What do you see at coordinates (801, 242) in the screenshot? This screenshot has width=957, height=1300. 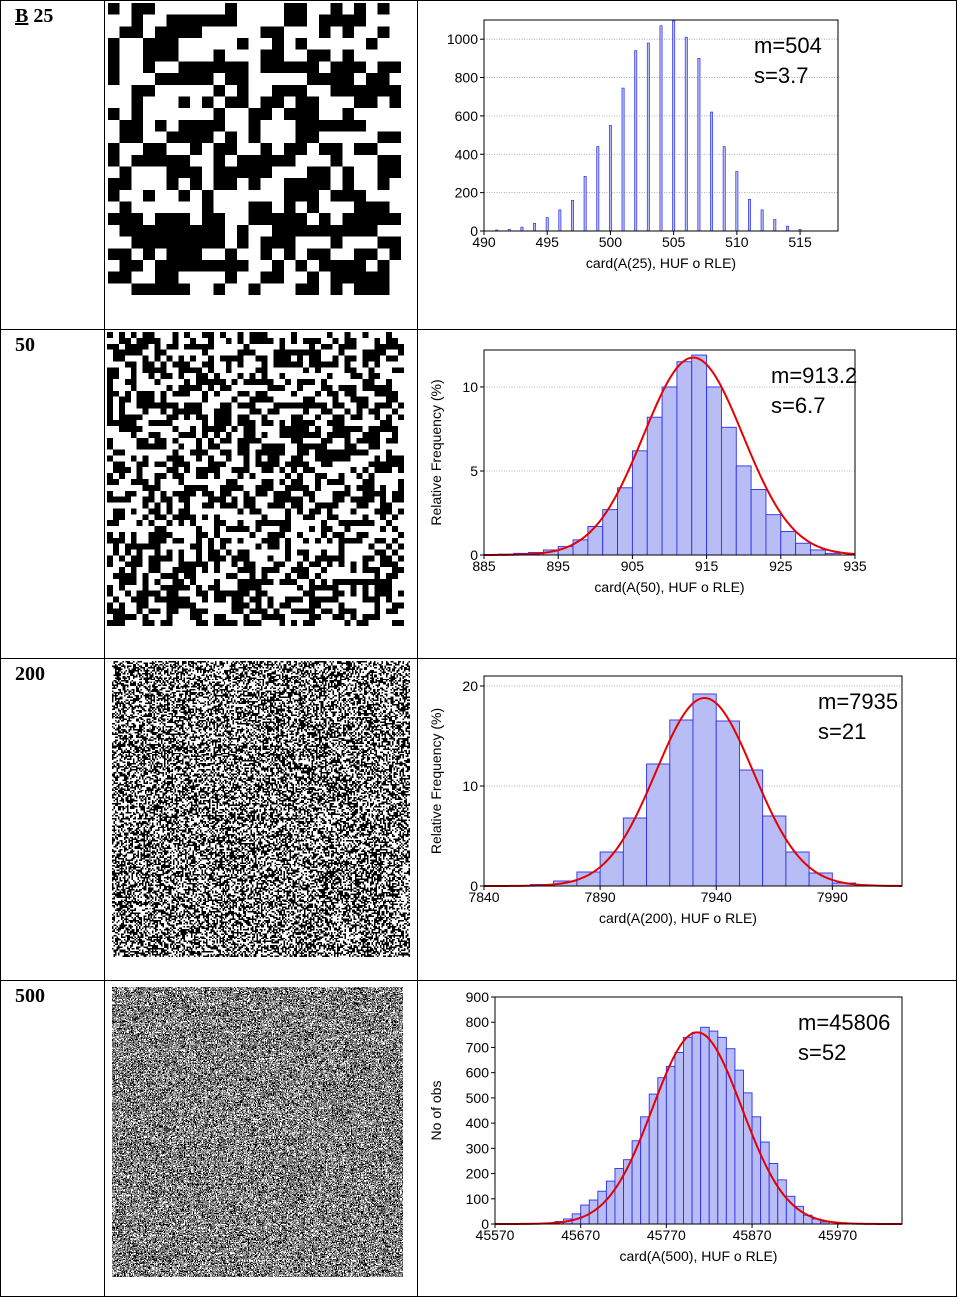 I see `x-tick-label: 515` at bounding box center [801, 242].